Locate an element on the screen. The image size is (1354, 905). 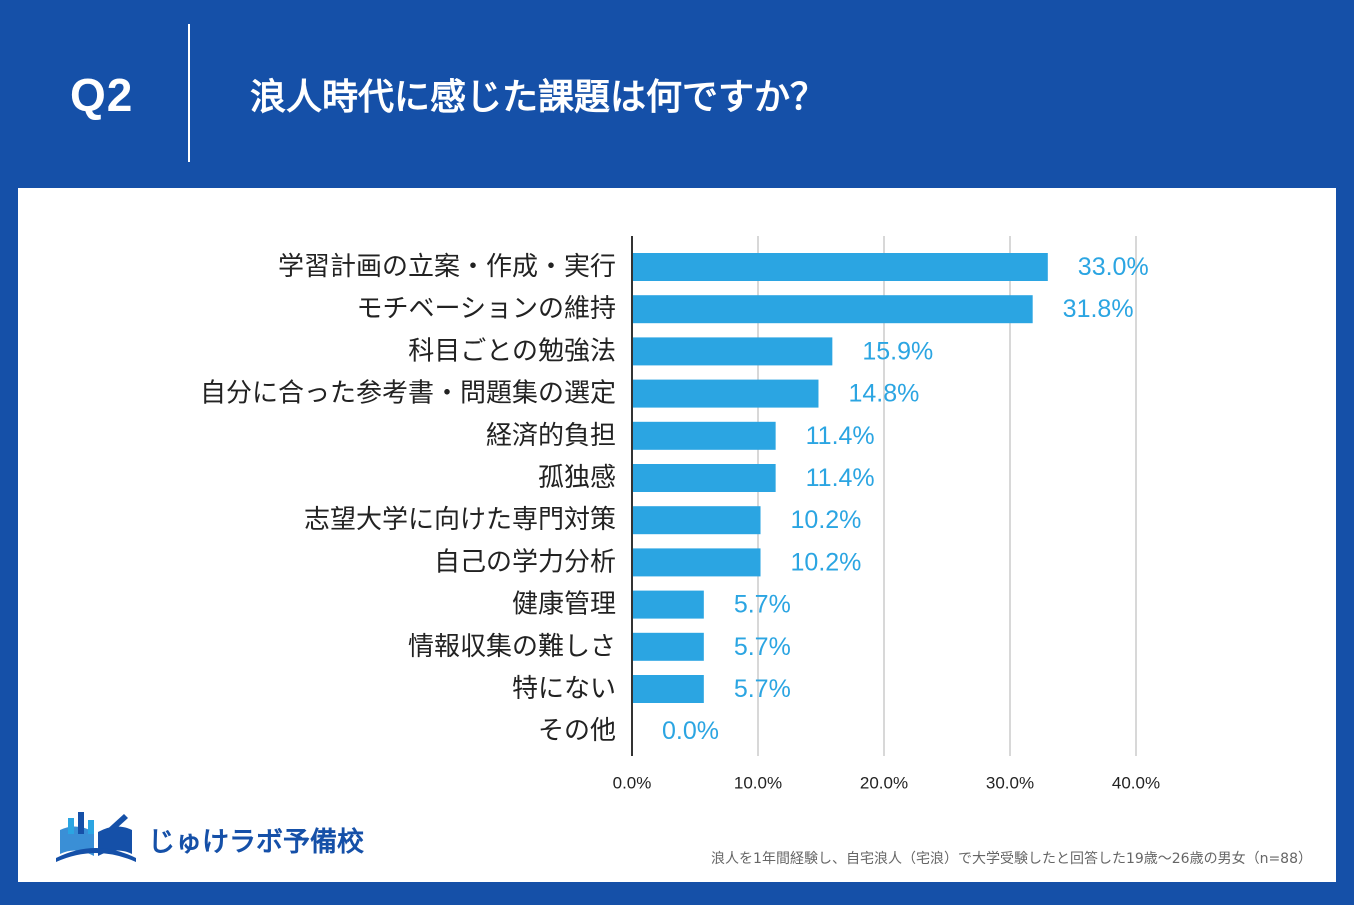
category-label: 自分に合った参考書・問題集の選定 is located at coordinates (408, 394).